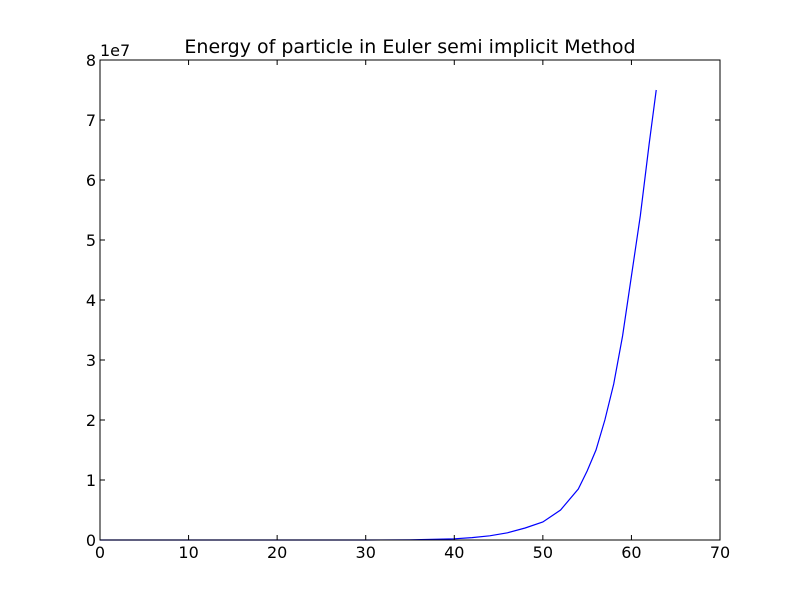 This screenshot has width=800, height=604. What do you see at coordinates (91, 120) in the screenshot?
I see `y-tick-label: 7` at bounding box center [91, 120].